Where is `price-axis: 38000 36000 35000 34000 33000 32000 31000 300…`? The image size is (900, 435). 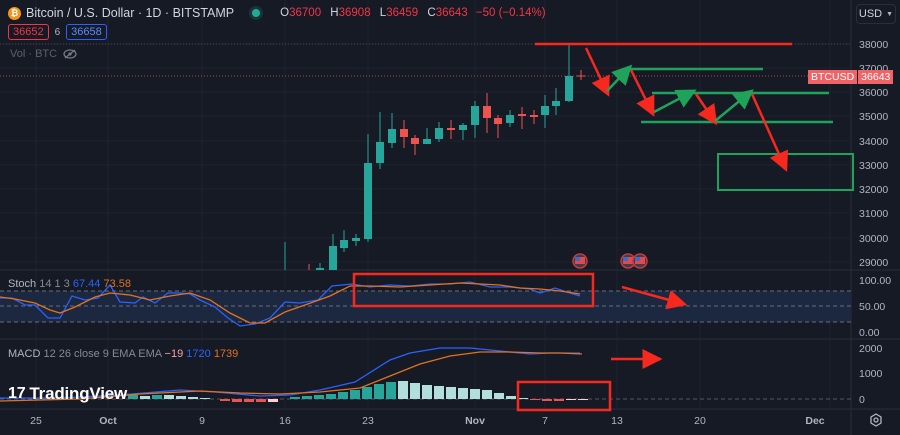 price-axis: 38000 36000 35000 34000 33000 32000 31000 300… is located at coordinates (875, 222).